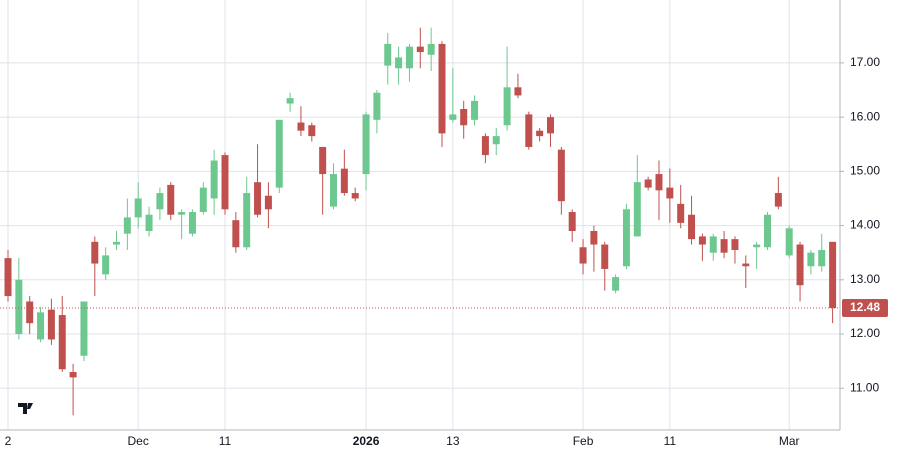 The image size is (899, 452). What do you see at coordinates (583, 441) in the screenshot?
I see `x-tick-label: Feb` at bounding box center [583, 441].